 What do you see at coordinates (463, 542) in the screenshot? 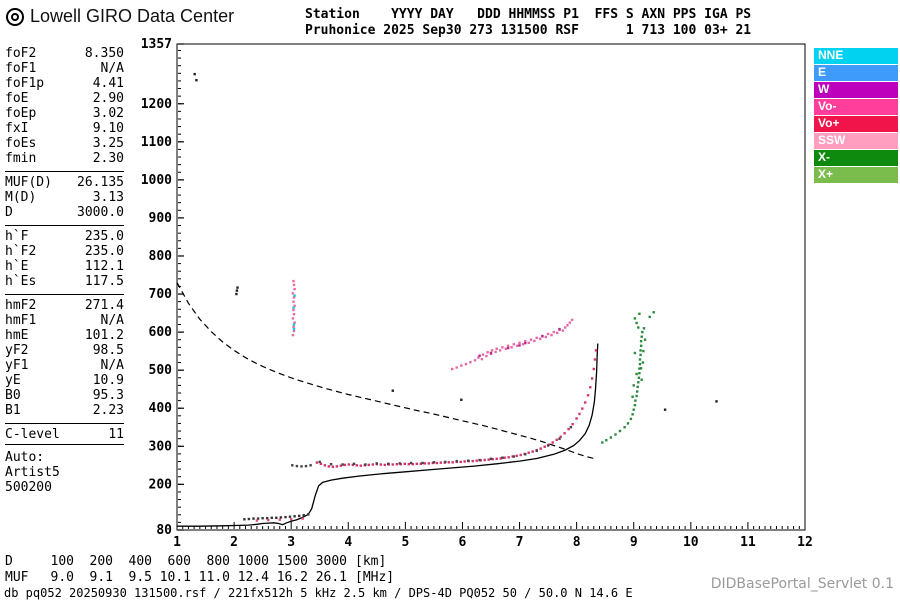
I see `x-tick-label: 6` at bounding box center [463, 542].